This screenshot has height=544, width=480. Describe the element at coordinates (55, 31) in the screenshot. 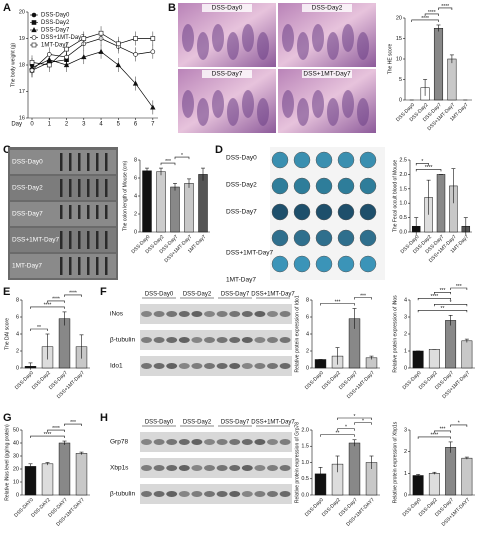

I see `legend-label: DSS-Day7` at that location.